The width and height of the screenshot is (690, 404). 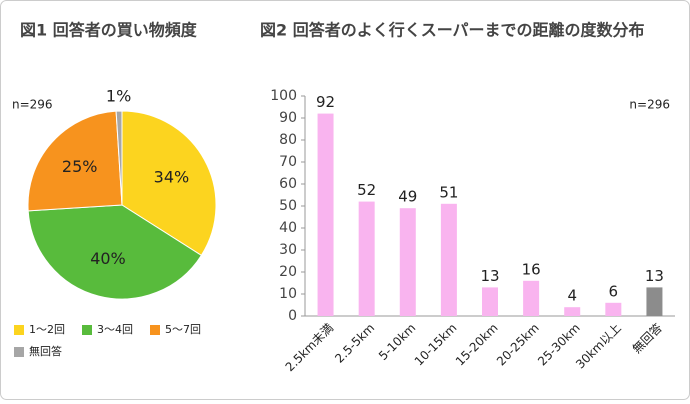 What do you see at coordinates (283, 96) in the screenshot?
I see `y-tick-label: 100` at bounding box center [283, 96].